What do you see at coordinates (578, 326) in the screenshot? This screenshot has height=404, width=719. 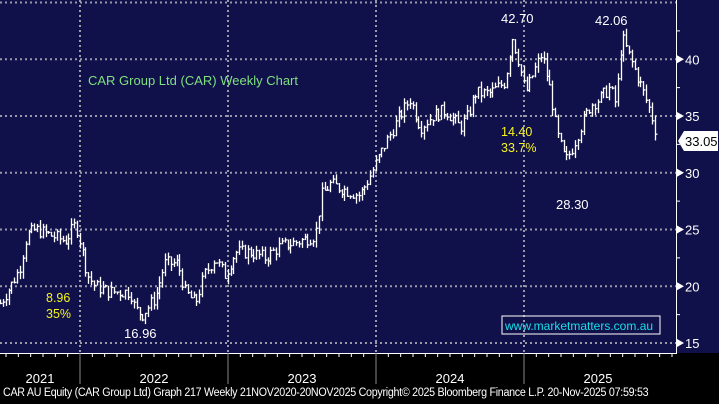 I see `watermark-url: www.marketmatters.com.au` at bounding box center [578, 326].